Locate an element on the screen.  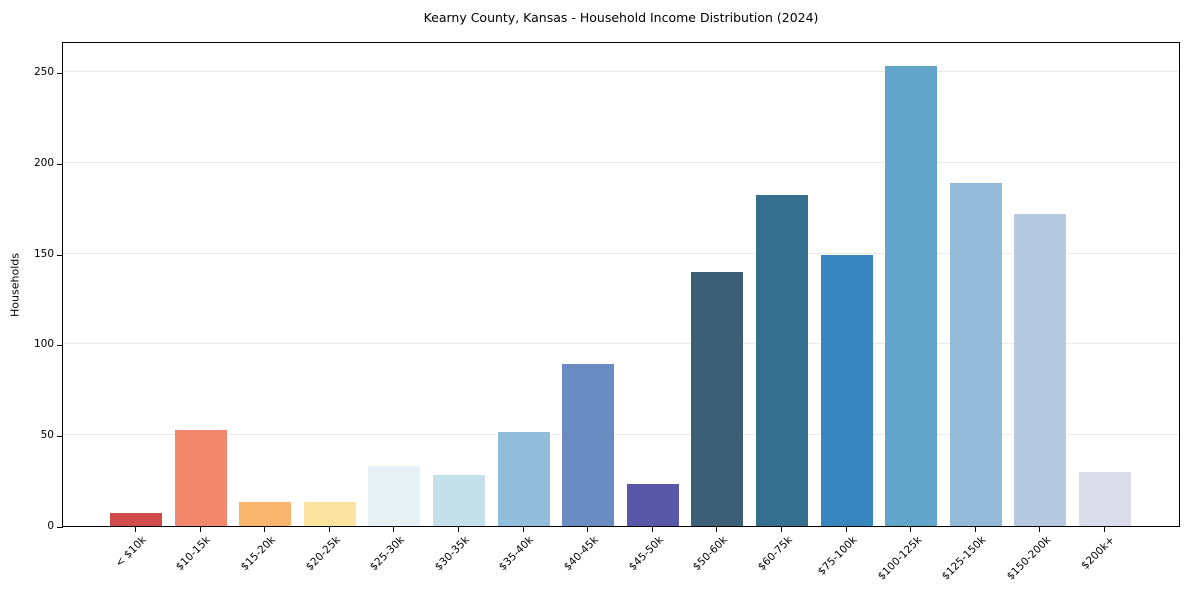
bar-$125-150k is located at coordinates (975, 354).